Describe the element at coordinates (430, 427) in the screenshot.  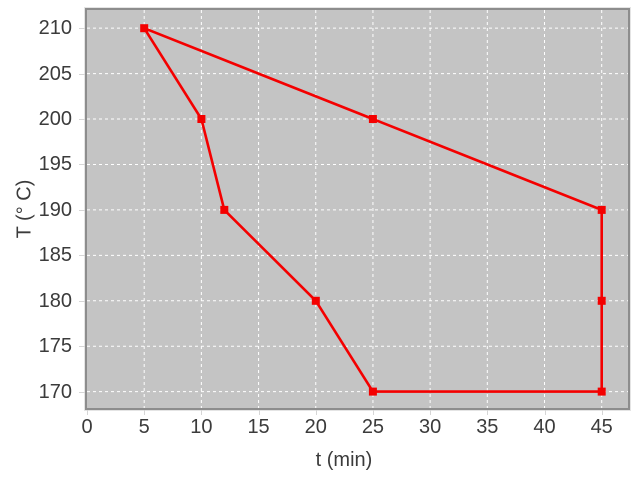
I see `x-tick-label: 30` at that location.